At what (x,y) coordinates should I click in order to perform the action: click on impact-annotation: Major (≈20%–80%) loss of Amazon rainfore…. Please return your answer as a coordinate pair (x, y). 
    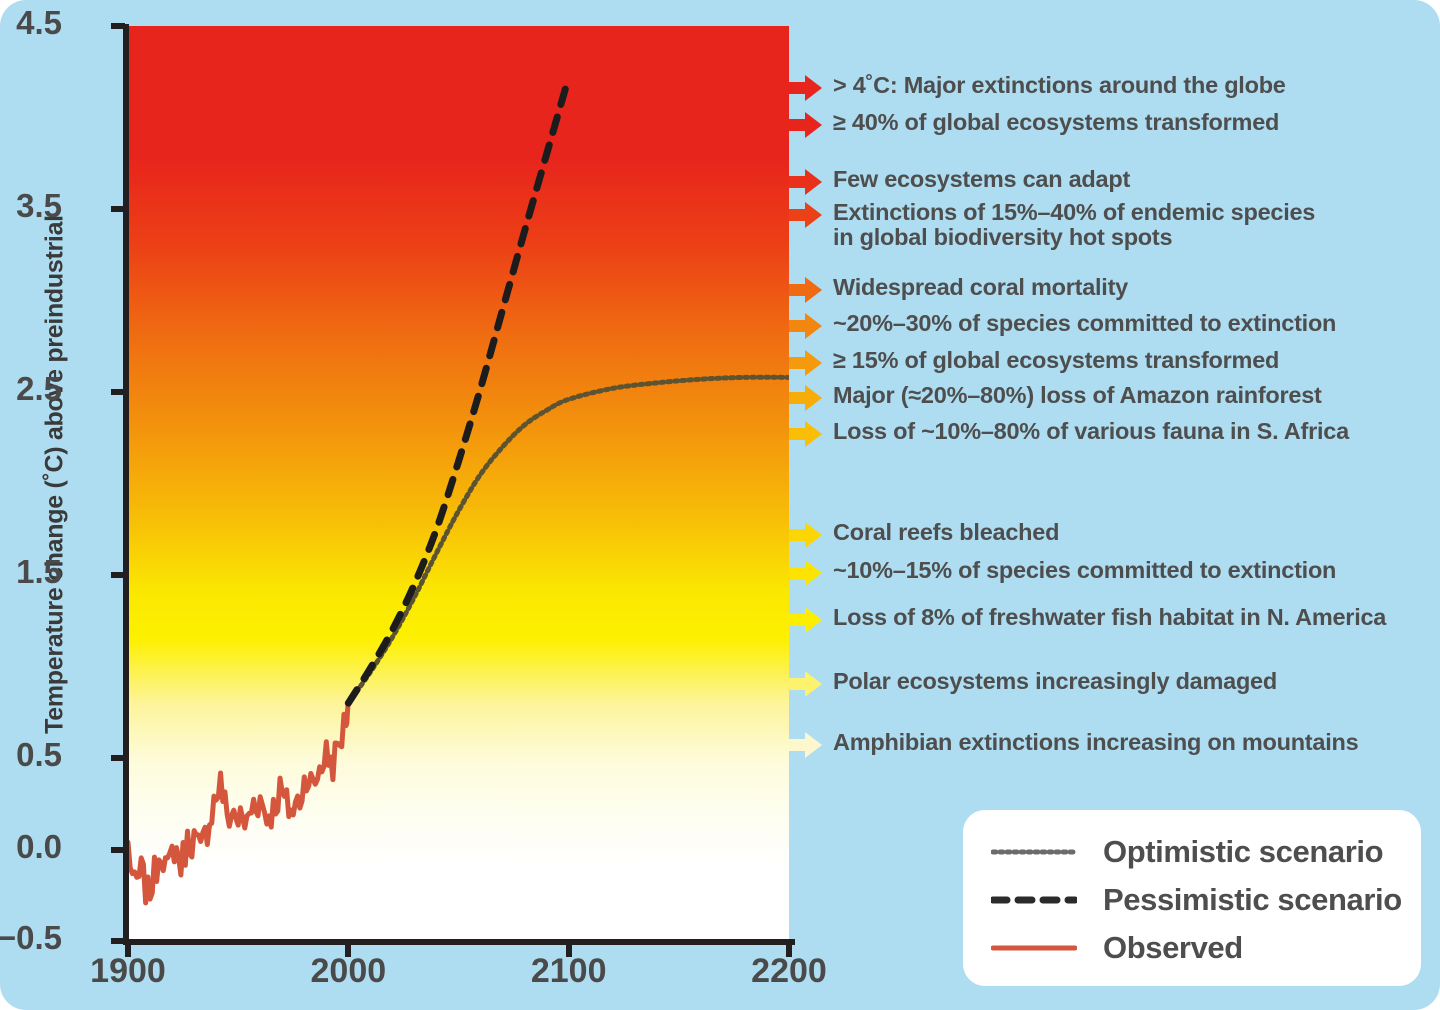
    Looking at the image, I should click on (1055, 397).